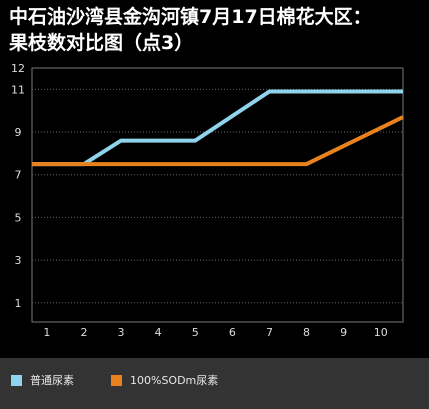 The width and height of the screenshot is (429, 409). Describe the element at coordinates (18, 217) in the screenshot. I see `y-tick-label: 5` at that location.